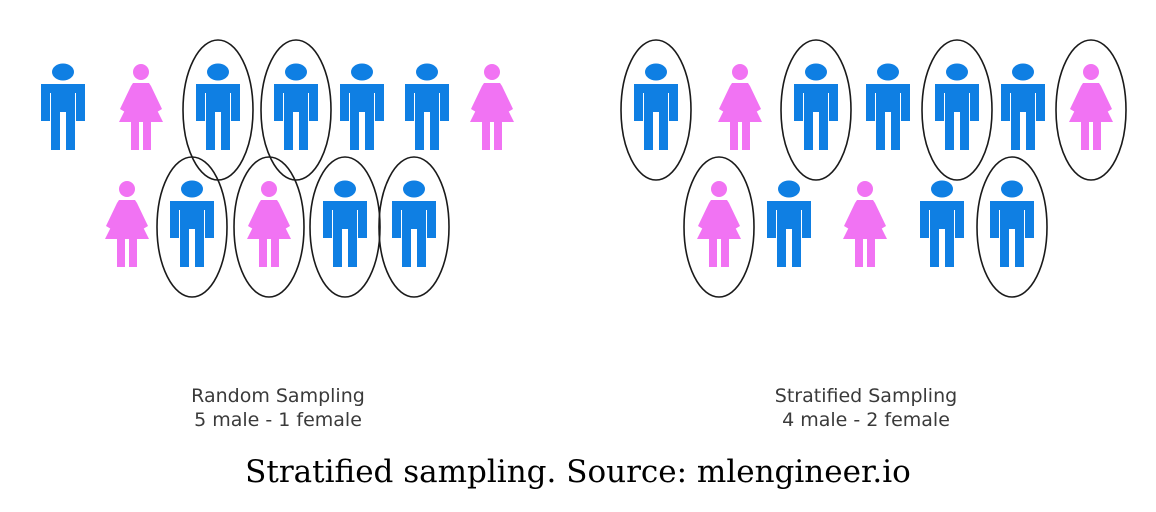 This screenshot has height=512, width=1156. What do you see at coordinates (278, 396) in the screenshot?
I see `random-sampling-title: Random Sampling` at bounding box center [278, 396].